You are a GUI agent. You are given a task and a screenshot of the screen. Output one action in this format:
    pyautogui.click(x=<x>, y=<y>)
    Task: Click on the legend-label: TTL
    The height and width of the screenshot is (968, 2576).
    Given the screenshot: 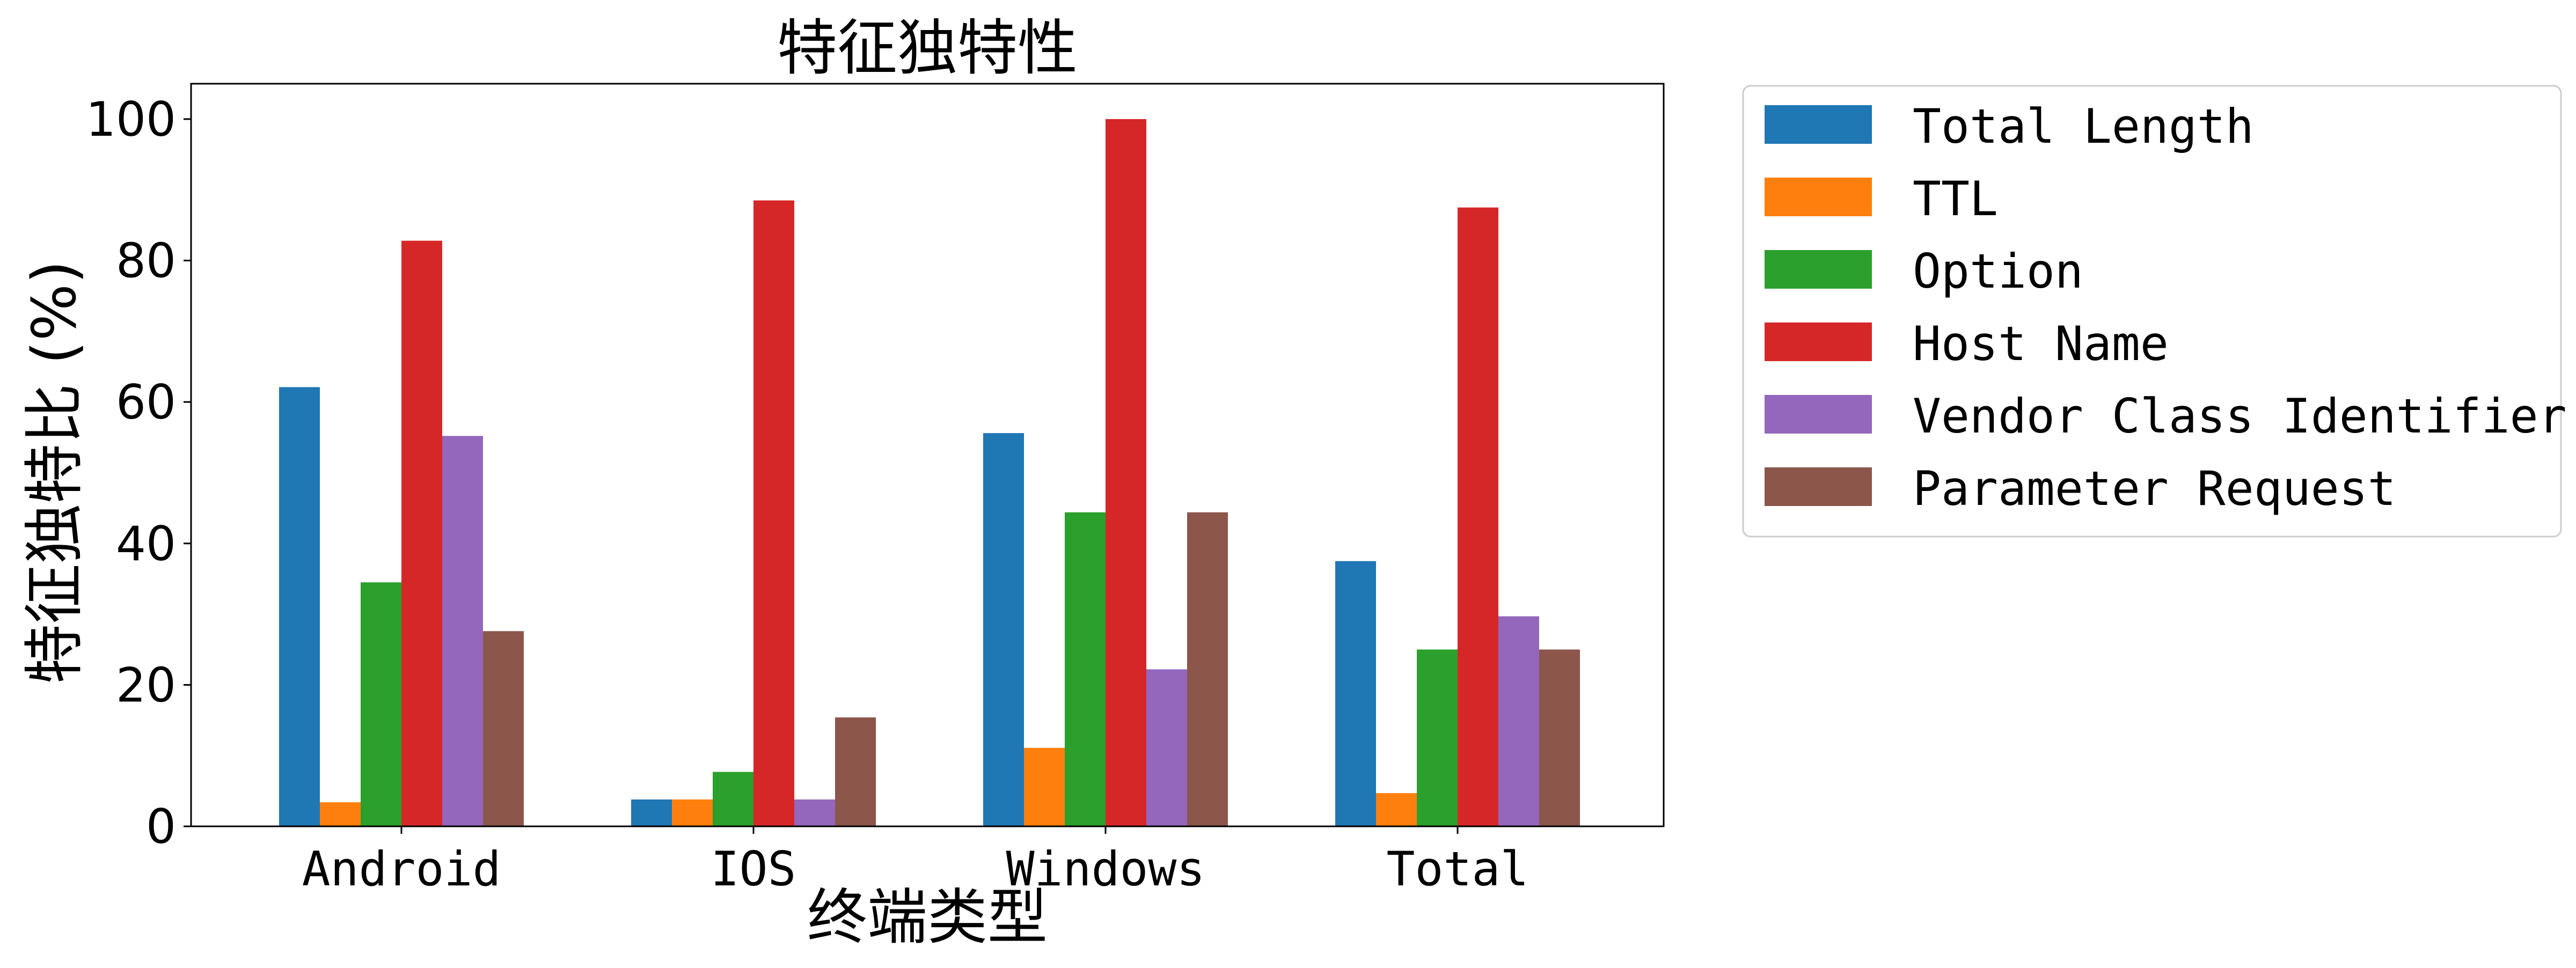 What is the action you would take?
    pyautogui.click(x=1955, y=199)
    